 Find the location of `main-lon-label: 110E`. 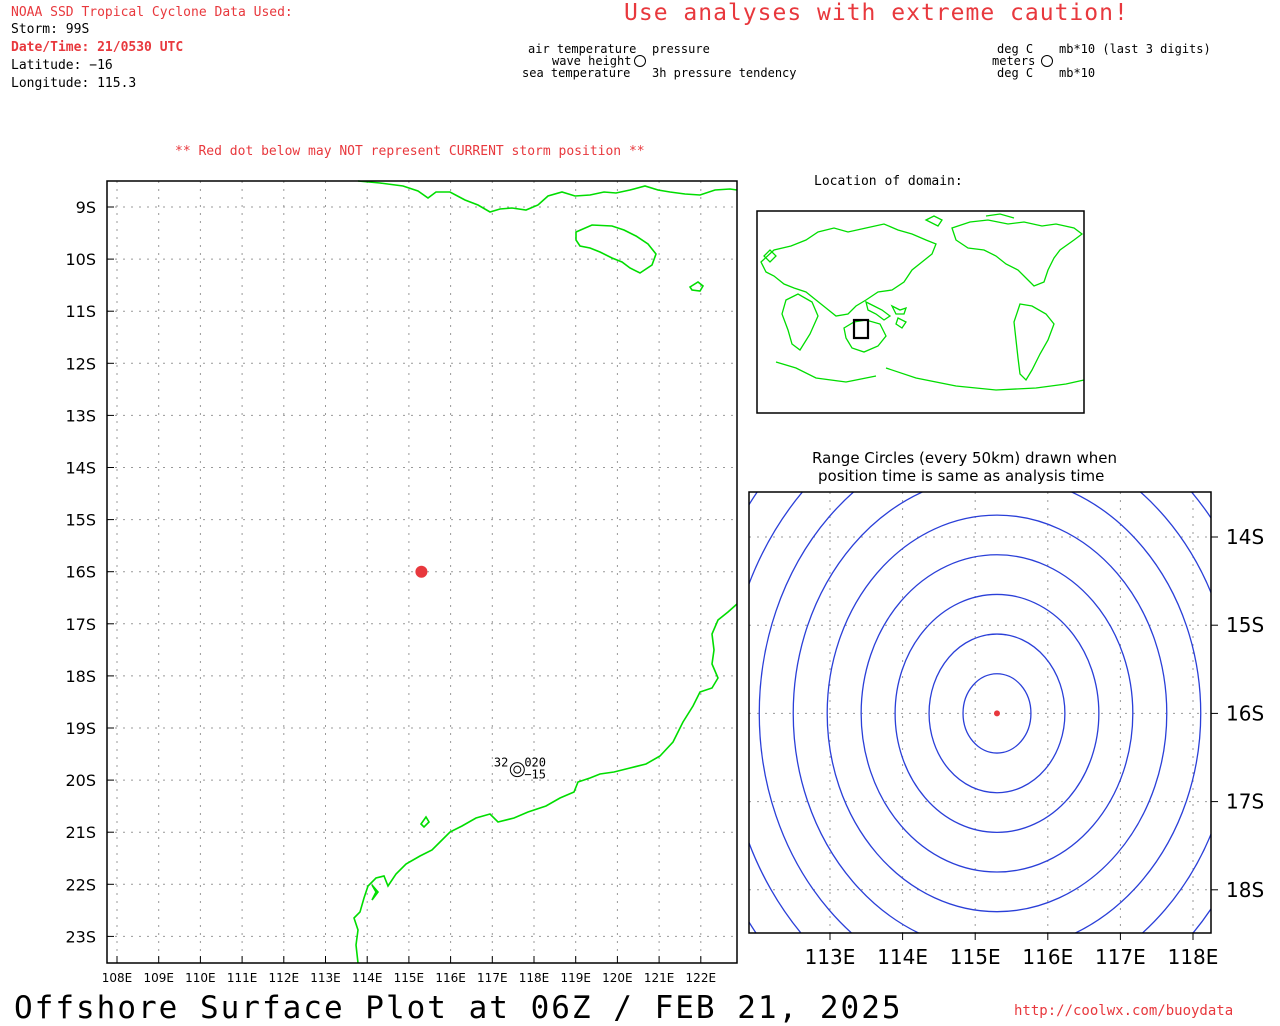

main-lon-label: 110E is located at coordinates (200, 978).